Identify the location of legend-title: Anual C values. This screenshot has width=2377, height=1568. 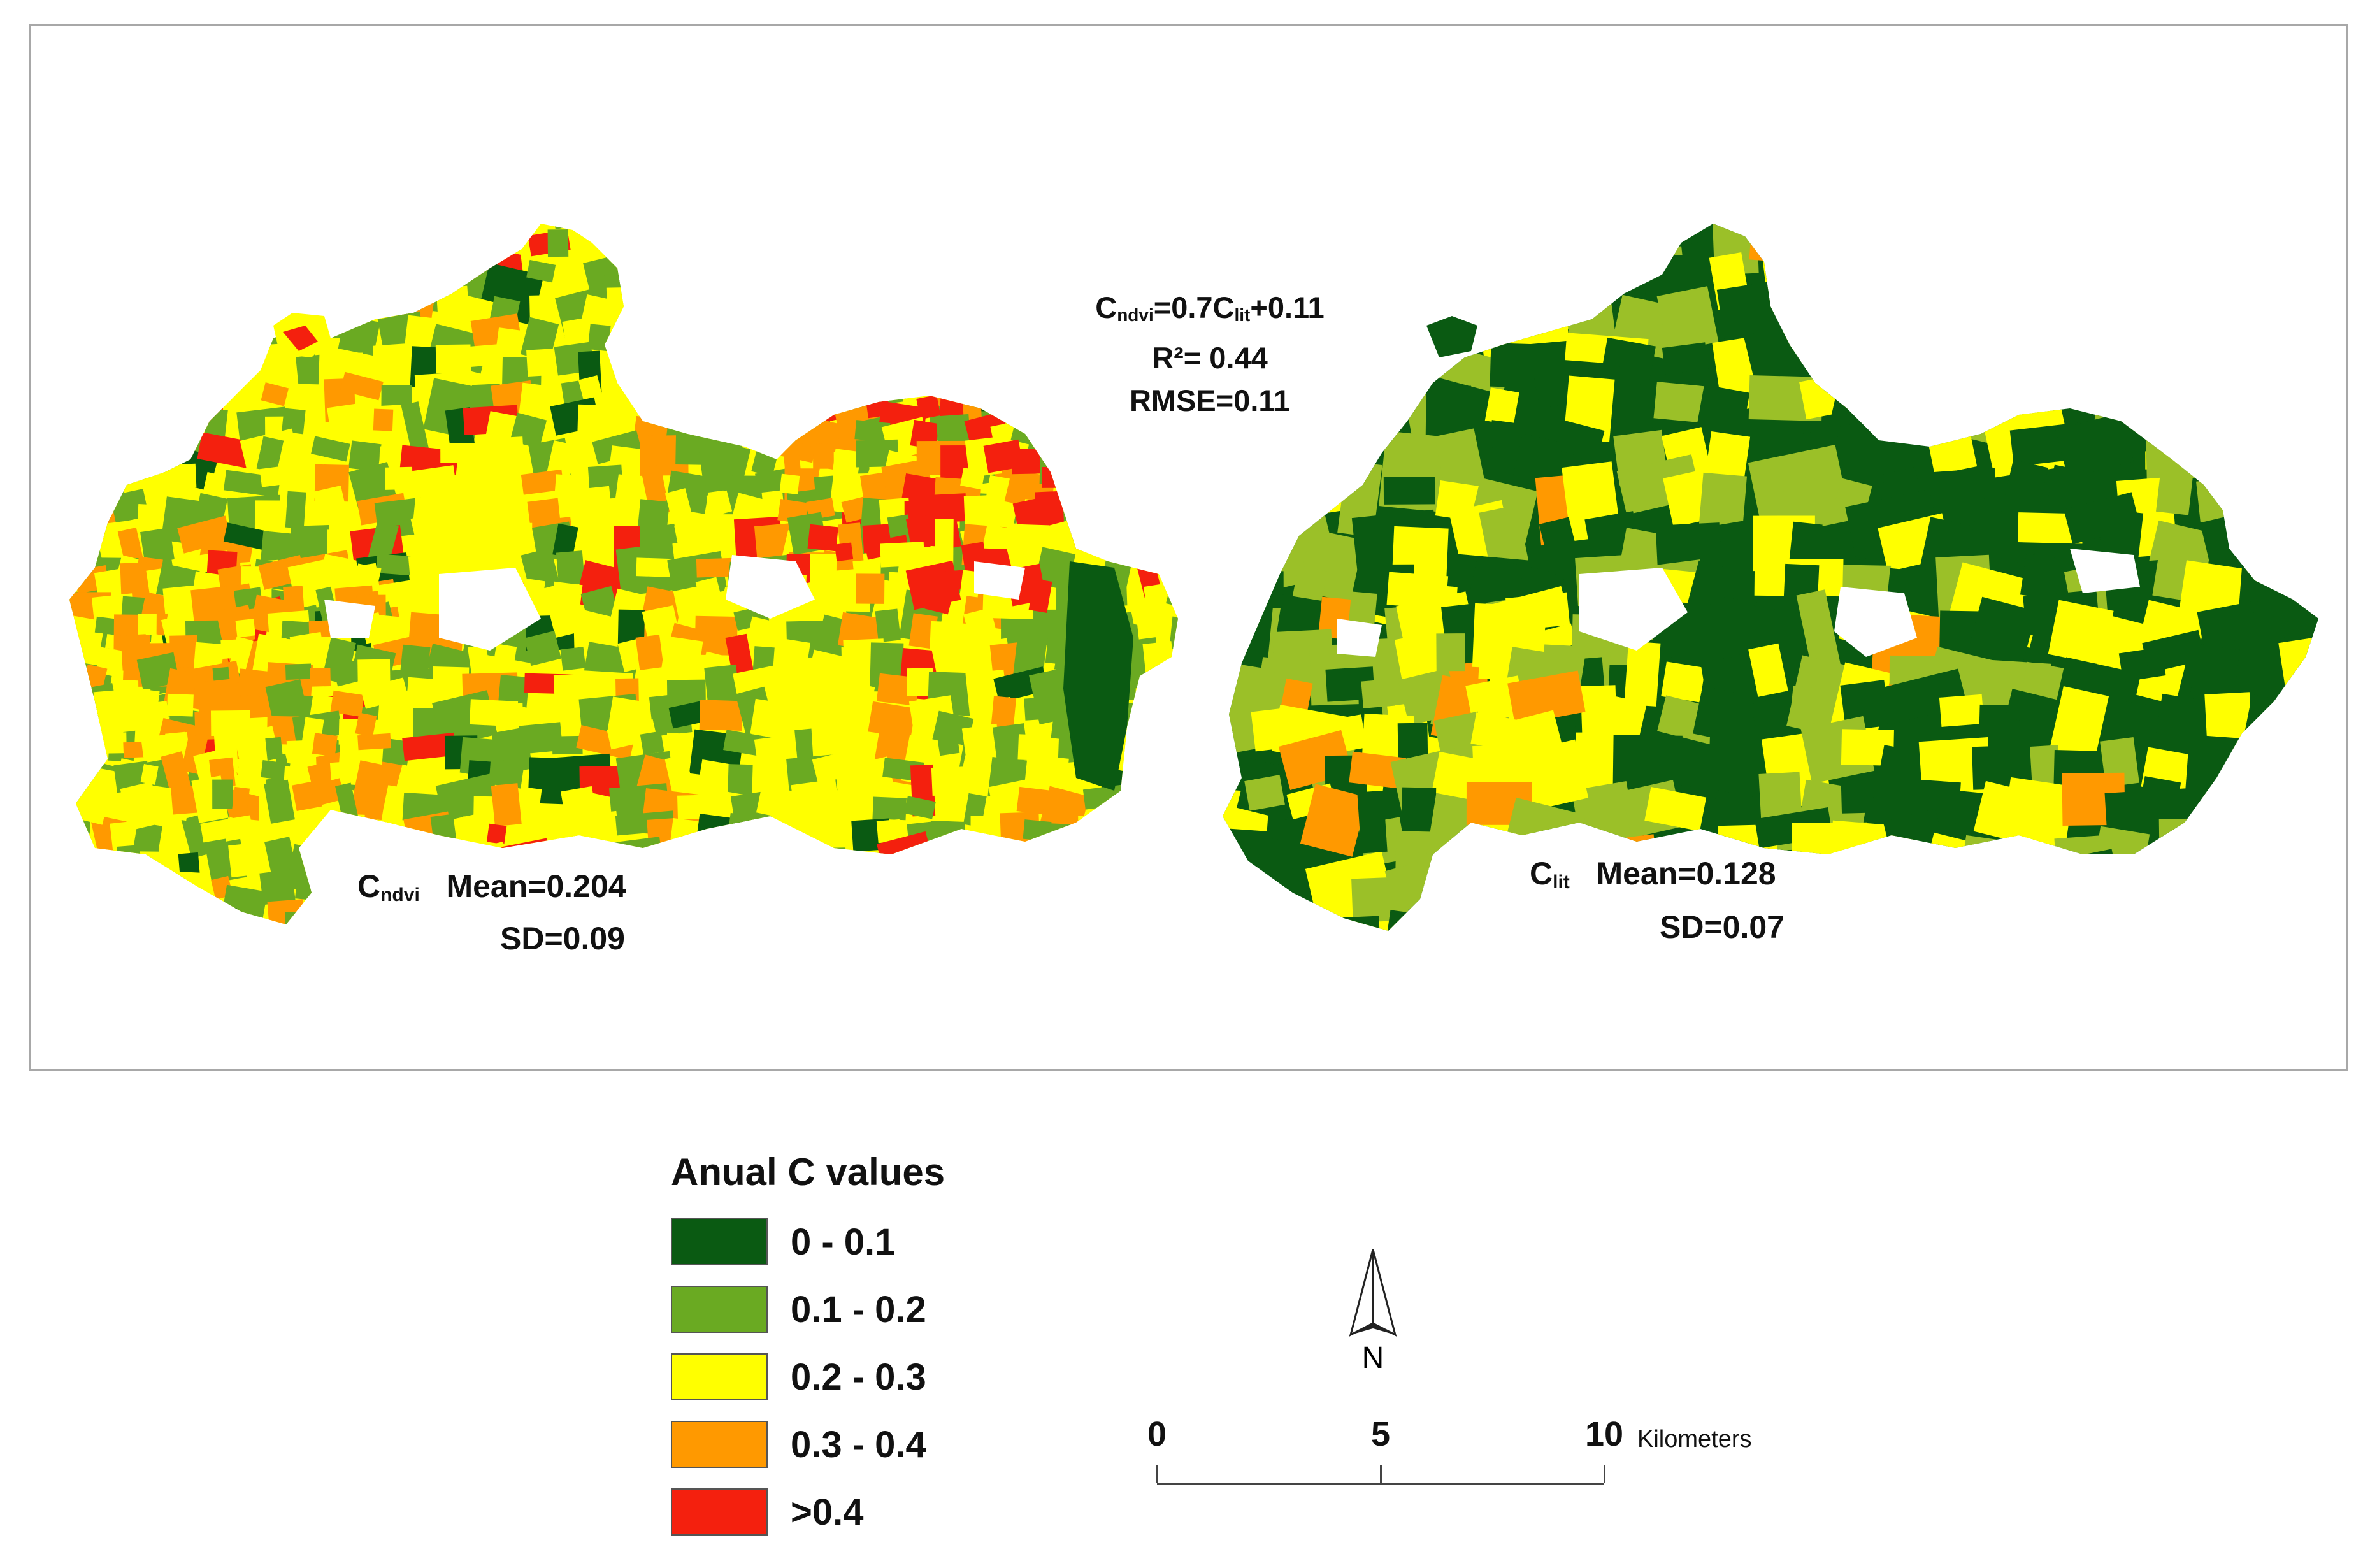
(808, 1172).